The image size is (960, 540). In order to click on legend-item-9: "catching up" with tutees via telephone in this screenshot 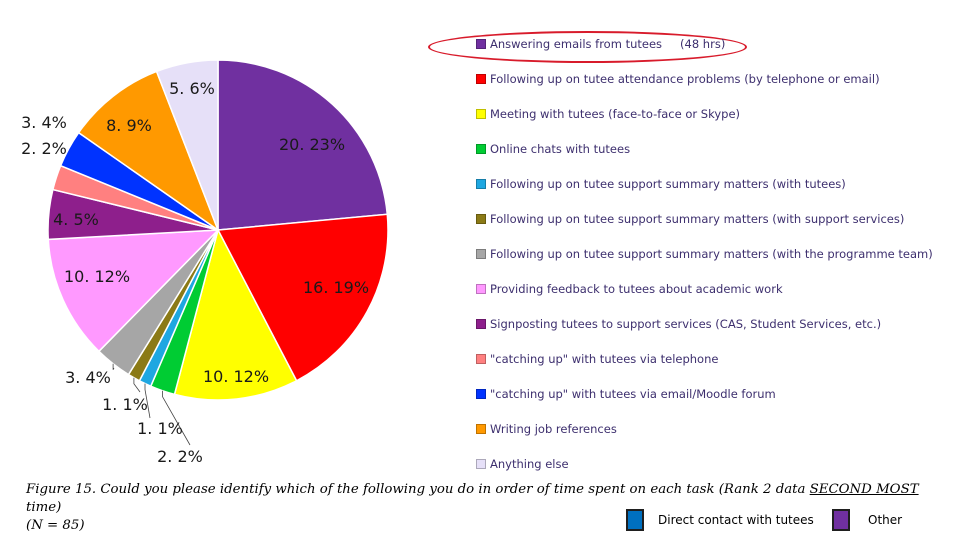, I will do `click(597, 359)`.